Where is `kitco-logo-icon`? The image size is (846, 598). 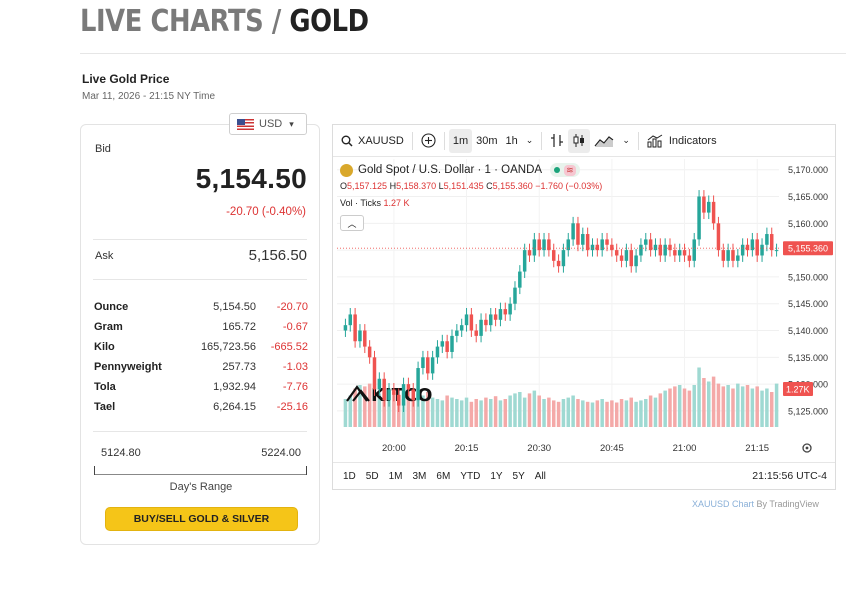 kitco-logo-icon is located at coordinates (358, 393).